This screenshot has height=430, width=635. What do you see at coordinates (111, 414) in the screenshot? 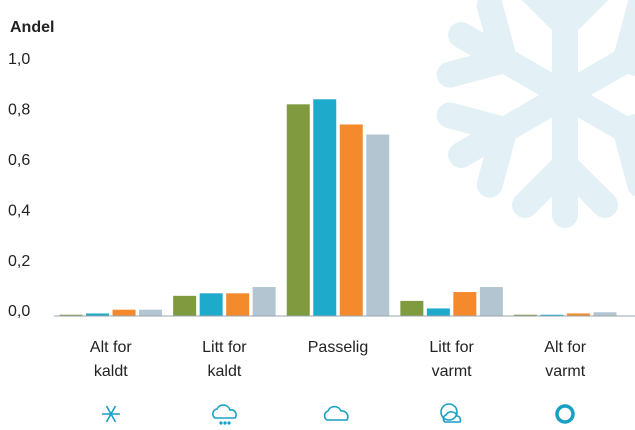
I see `icon-snow` at bounding box center [111, 414].